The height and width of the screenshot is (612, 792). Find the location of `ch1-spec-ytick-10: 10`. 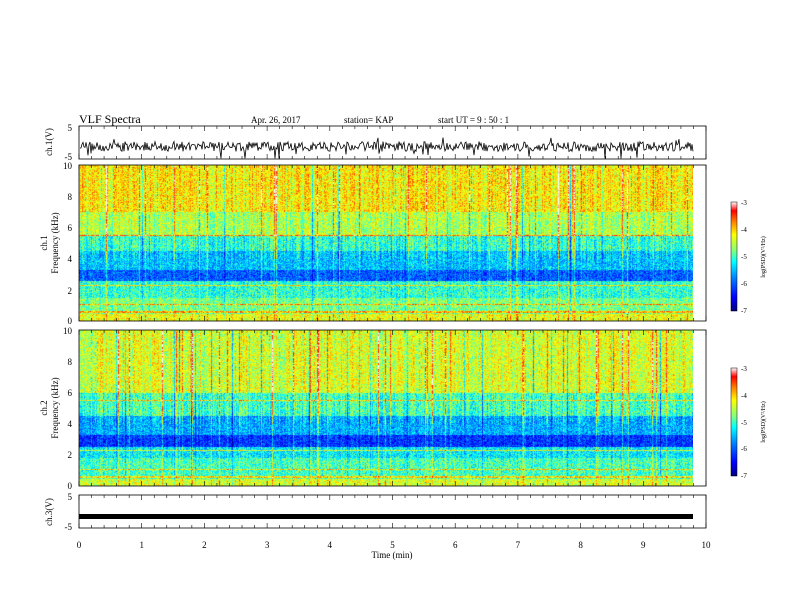

ch1-spec-ytick-10: 10 is located at coordinates (68, 166).